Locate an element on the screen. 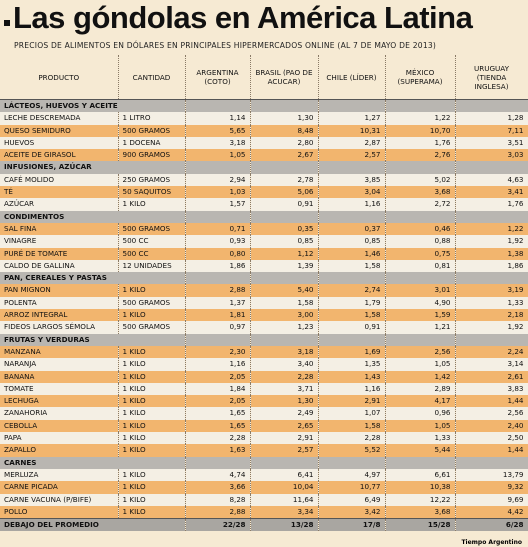 This screenshot has height=547, width=528. price: 3,19 is located at coordinates (491, 290).